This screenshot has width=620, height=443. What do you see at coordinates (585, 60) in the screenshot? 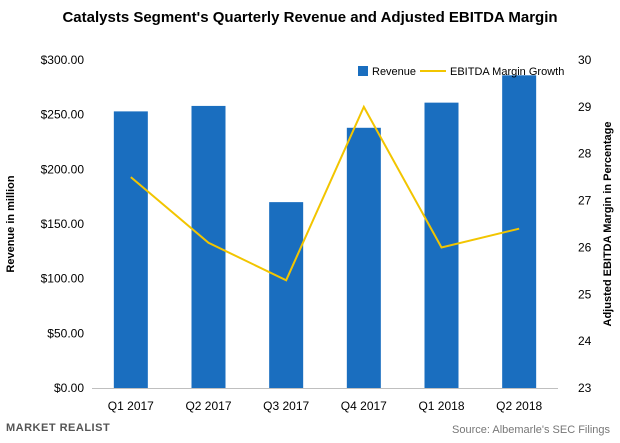
I see `y2-tick-label: 30` at bounding box center [585, 60].